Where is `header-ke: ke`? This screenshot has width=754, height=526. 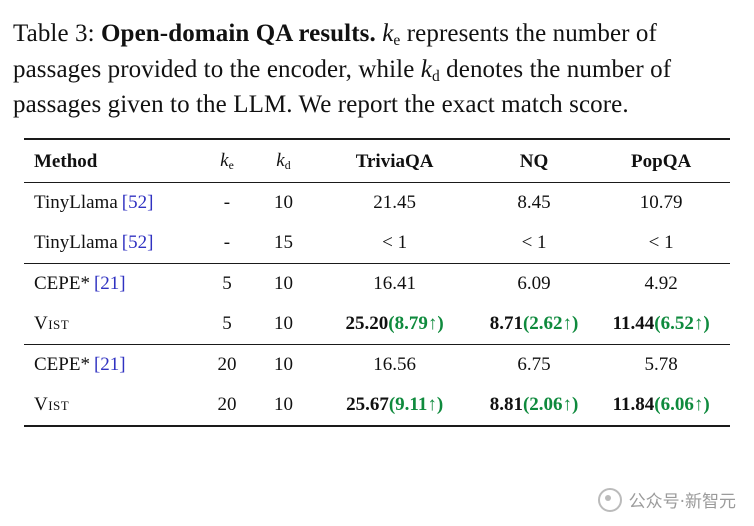 header-ke: ke is located at coordinates (227, 161).